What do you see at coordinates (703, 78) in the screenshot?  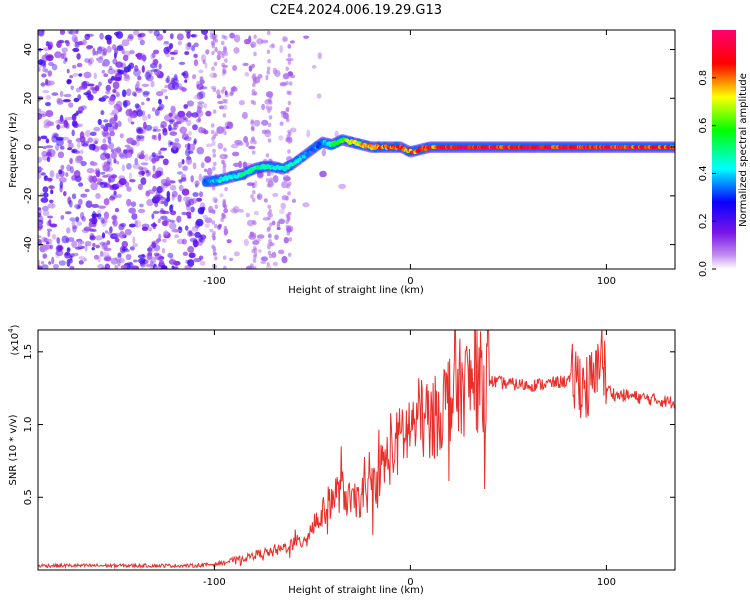 I see `colorbar-tick-label: 0.8` at bounding box center [703, 78].